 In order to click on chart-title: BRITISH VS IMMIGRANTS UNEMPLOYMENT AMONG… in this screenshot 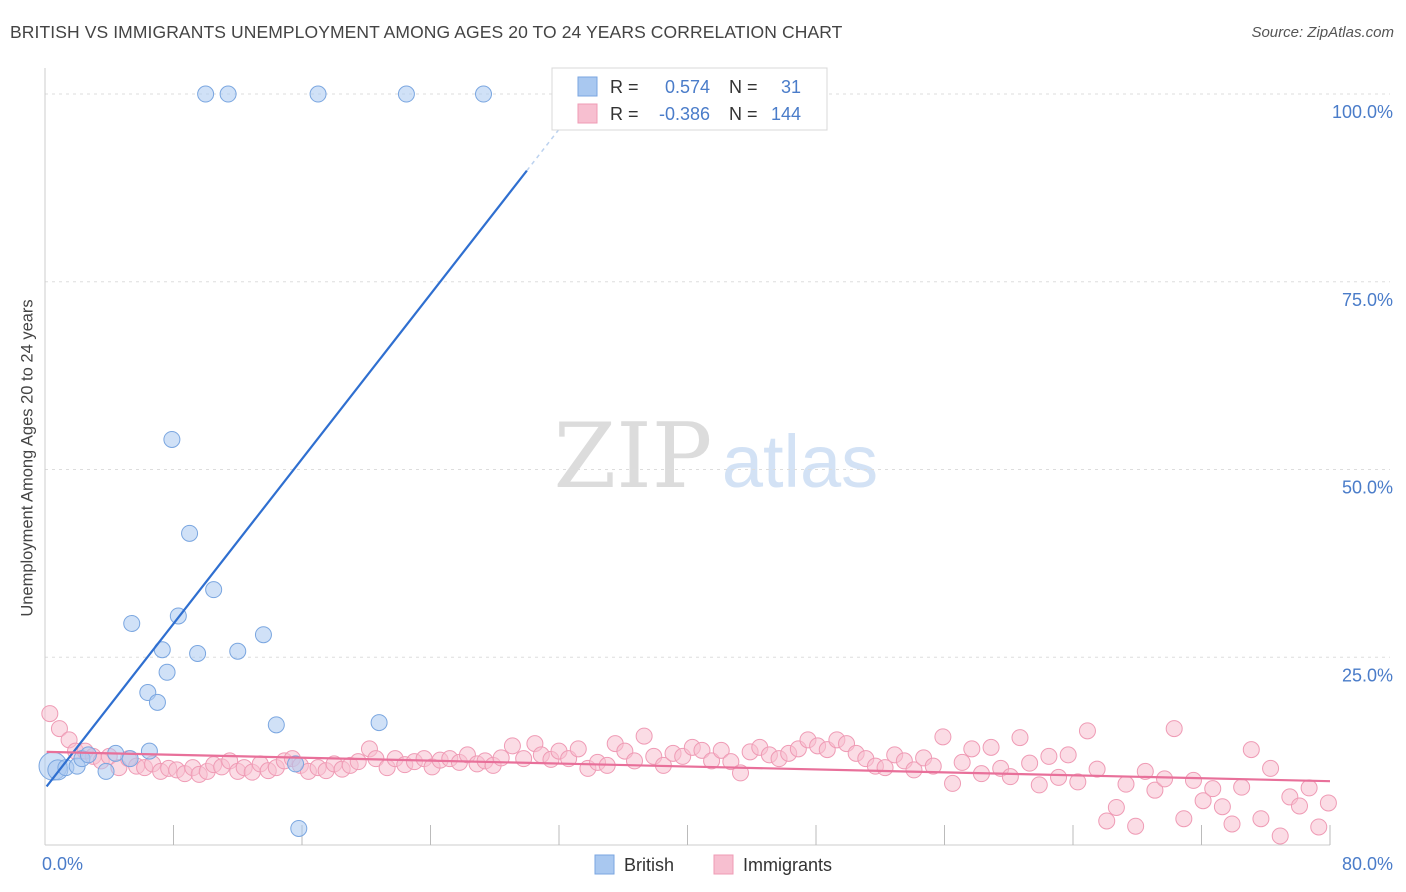, I will do `click(426, 32)`.